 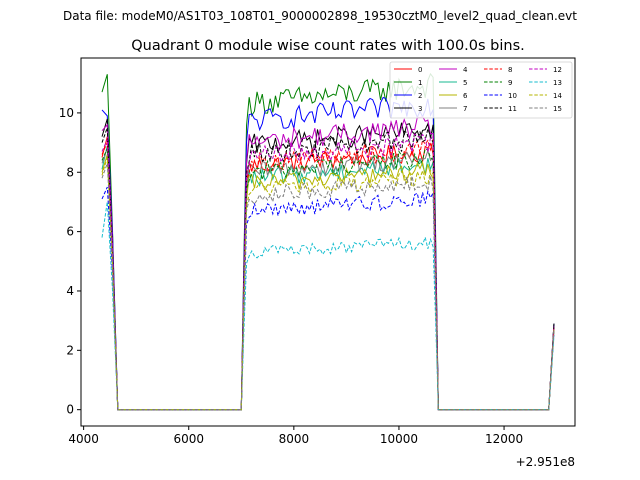 What do you see at coordinates (66, 113) in the screenshot?
I see `y-tick-label: 10` at bounding box center [66, 113].